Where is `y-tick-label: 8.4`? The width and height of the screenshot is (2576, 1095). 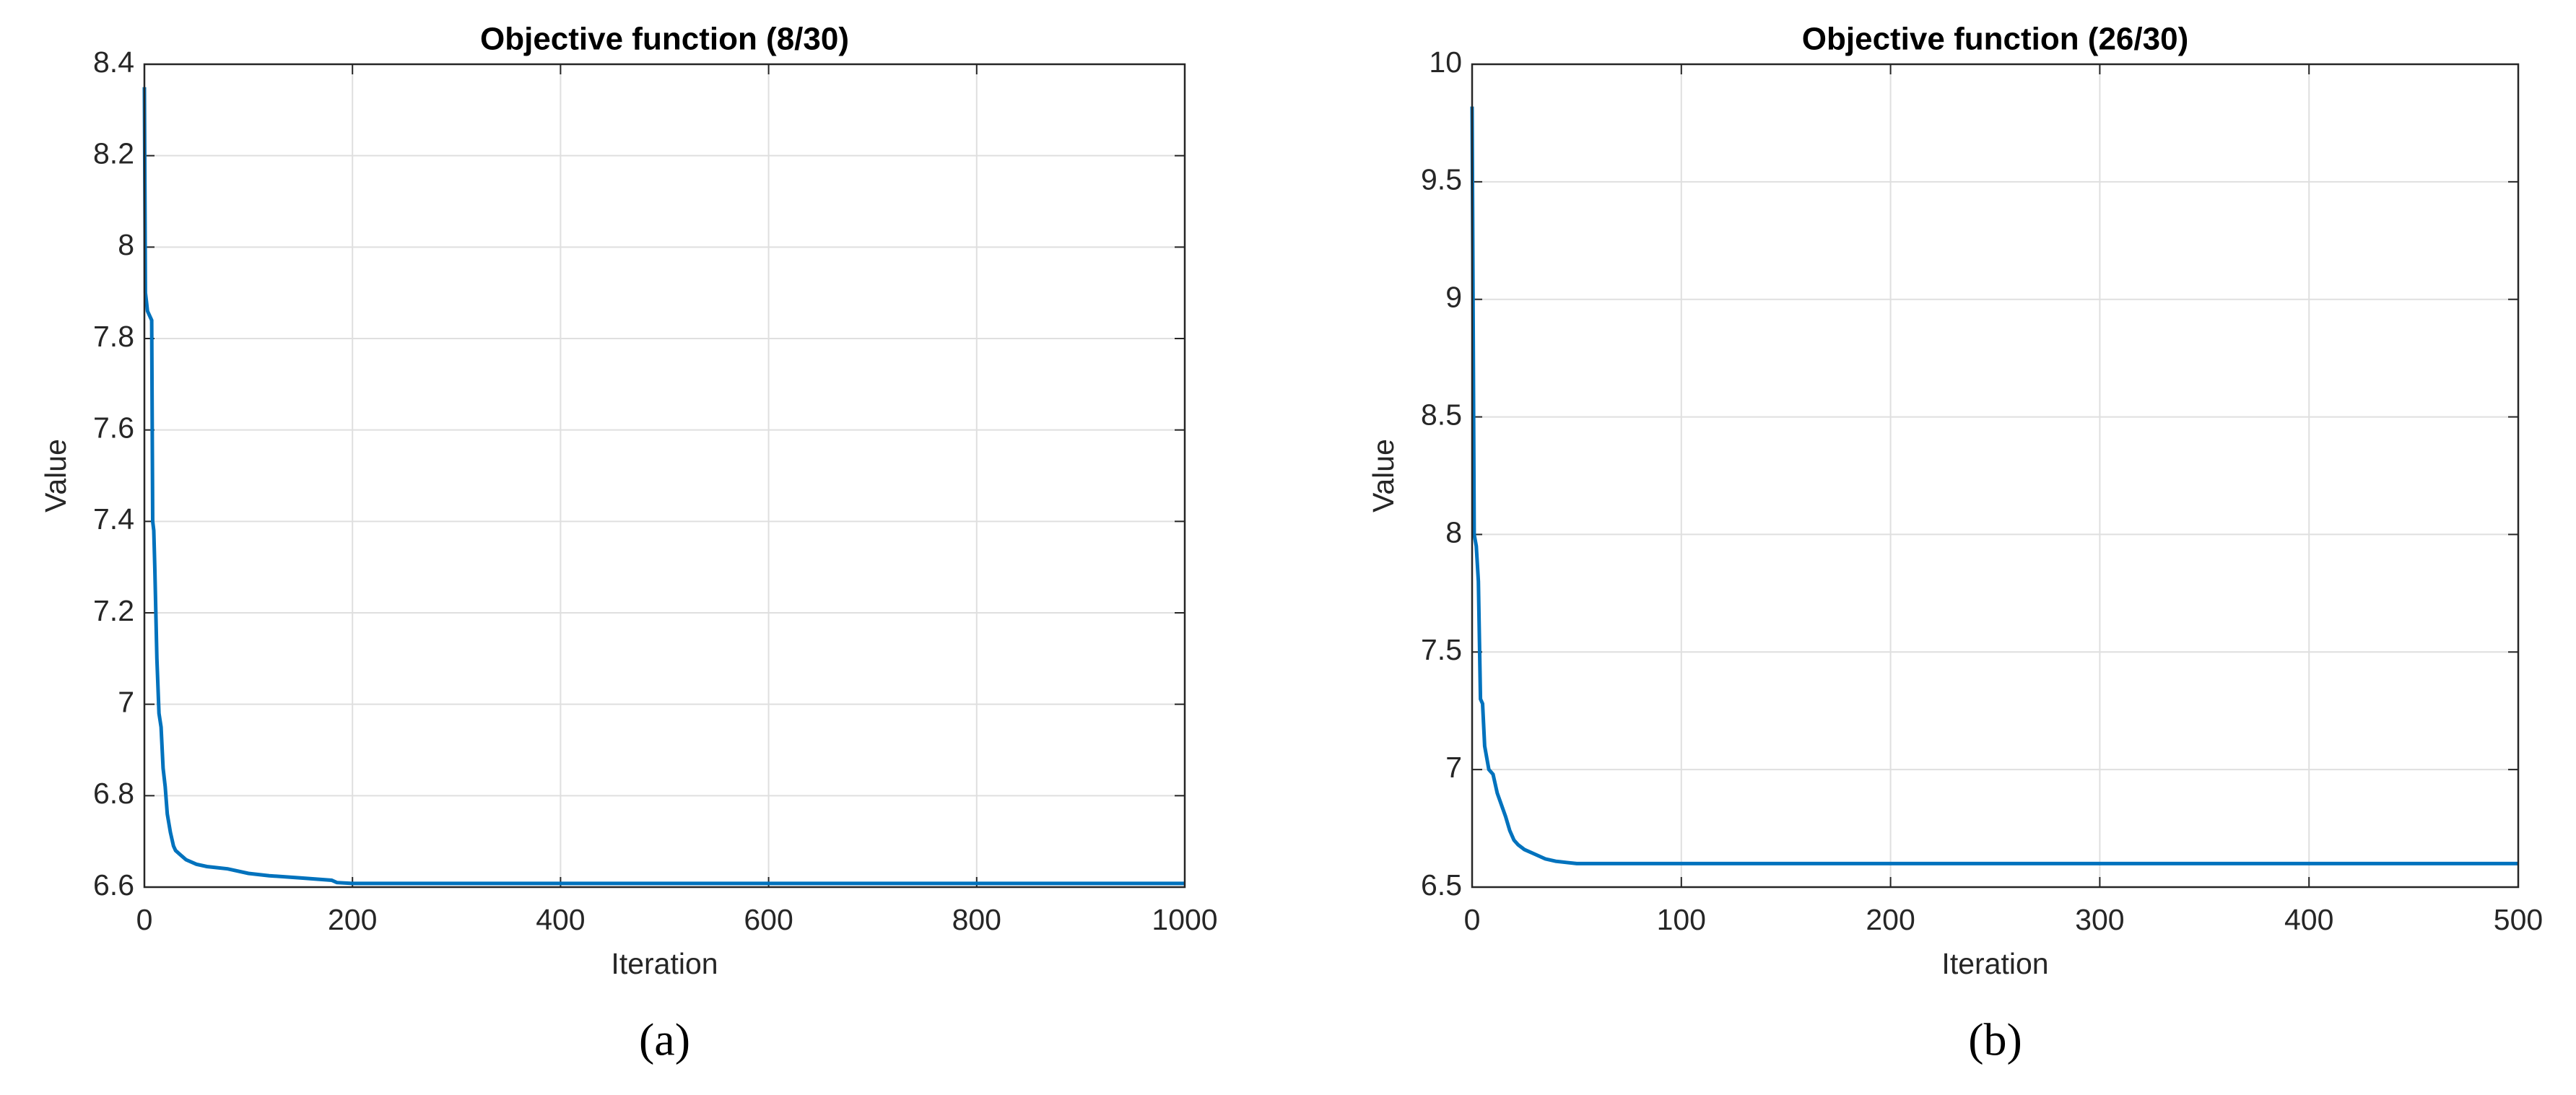 y-tick-label: 8.4 is located at coordinates (114, 62).